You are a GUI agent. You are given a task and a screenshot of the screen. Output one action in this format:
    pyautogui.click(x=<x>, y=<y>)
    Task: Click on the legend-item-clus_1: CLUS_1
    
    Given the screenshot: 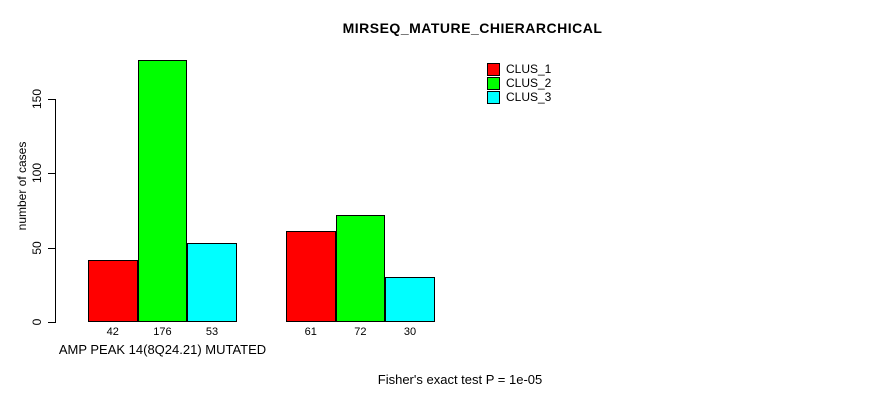 What is the action you would take?
    pyautogui.click(x=519, y=69)
    